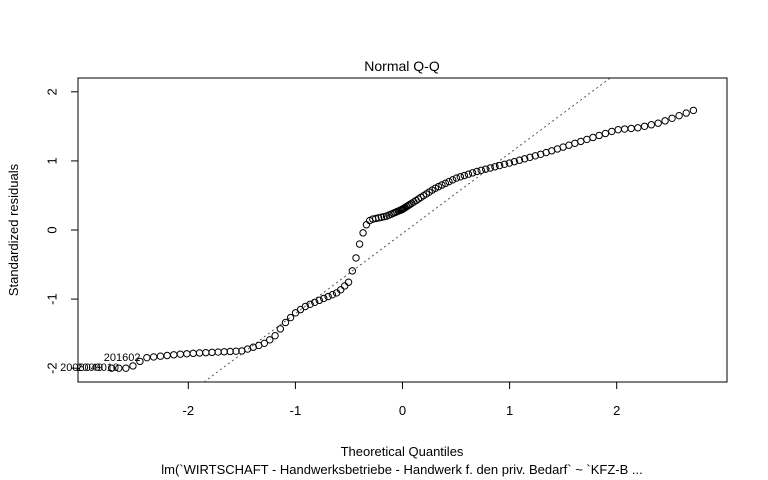 Image resolution: width=768 pixels, height=480 pixels. I want to click on x-tick-label: 1, so click(509, 410).